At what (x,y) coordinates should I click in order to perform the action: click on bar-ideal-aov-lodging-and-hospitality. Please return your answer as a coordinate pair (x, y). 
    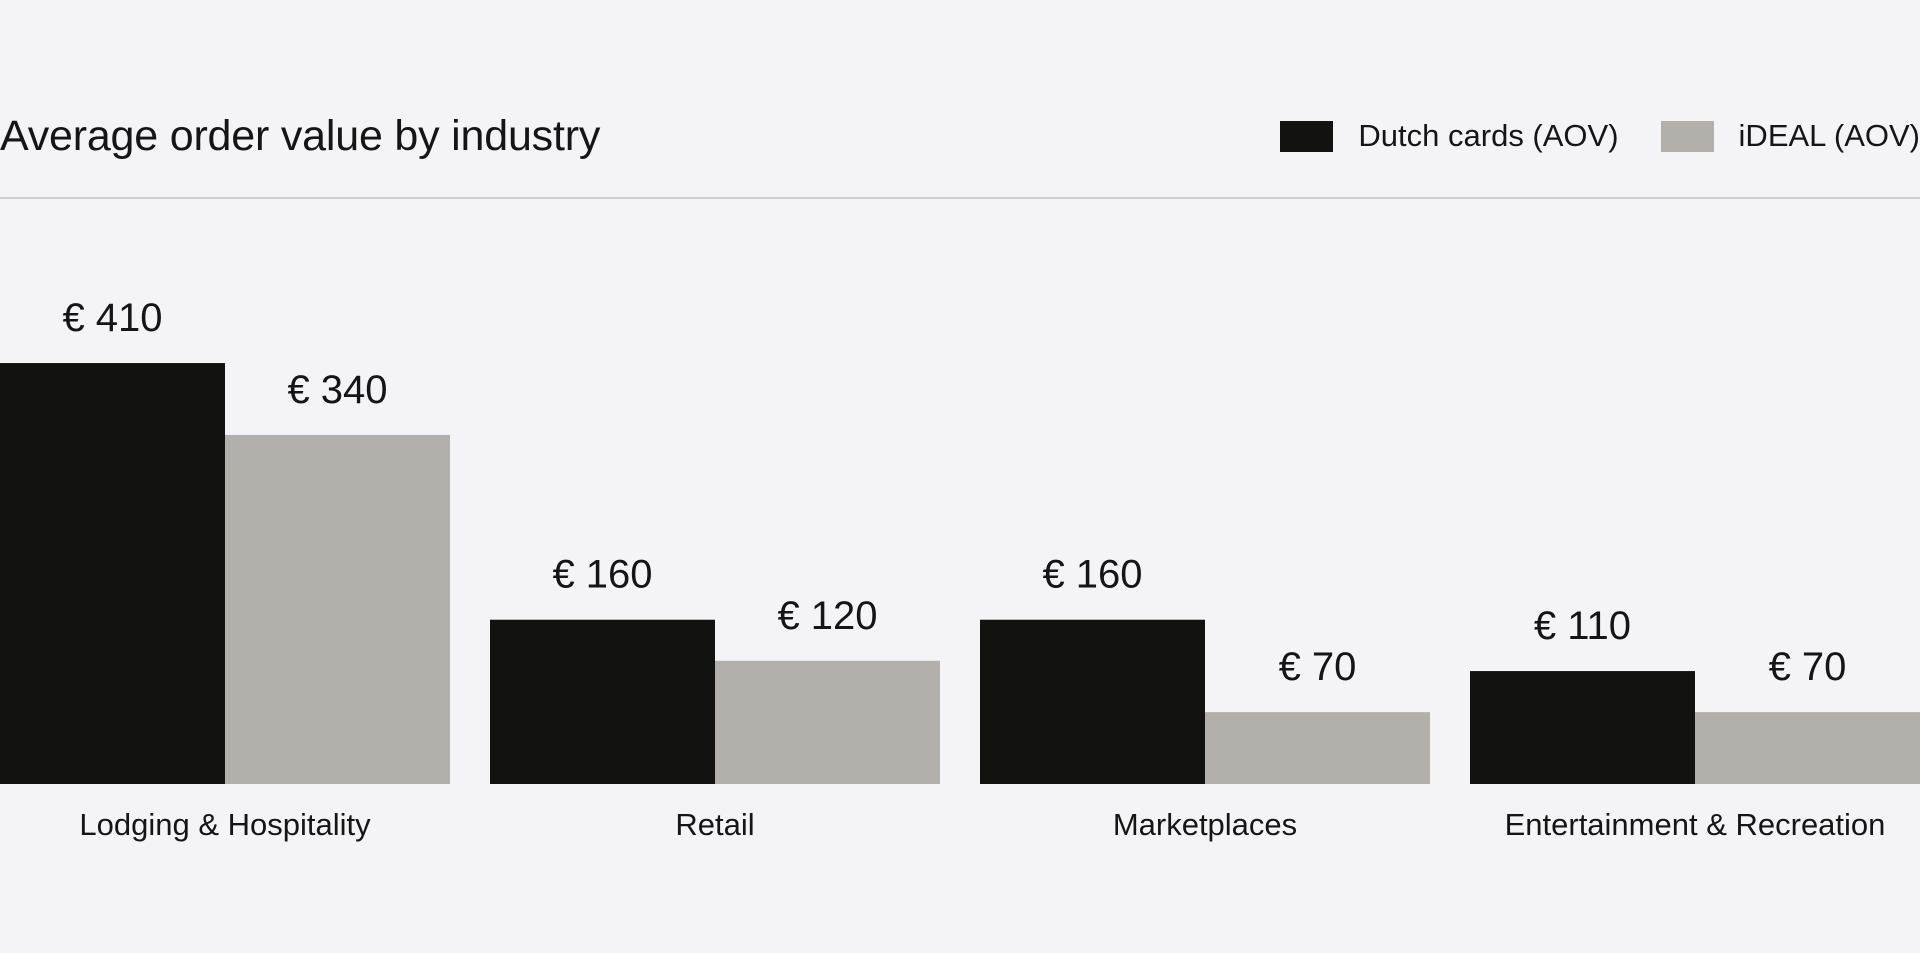
    Looking at the image, I should click on (337, 609).